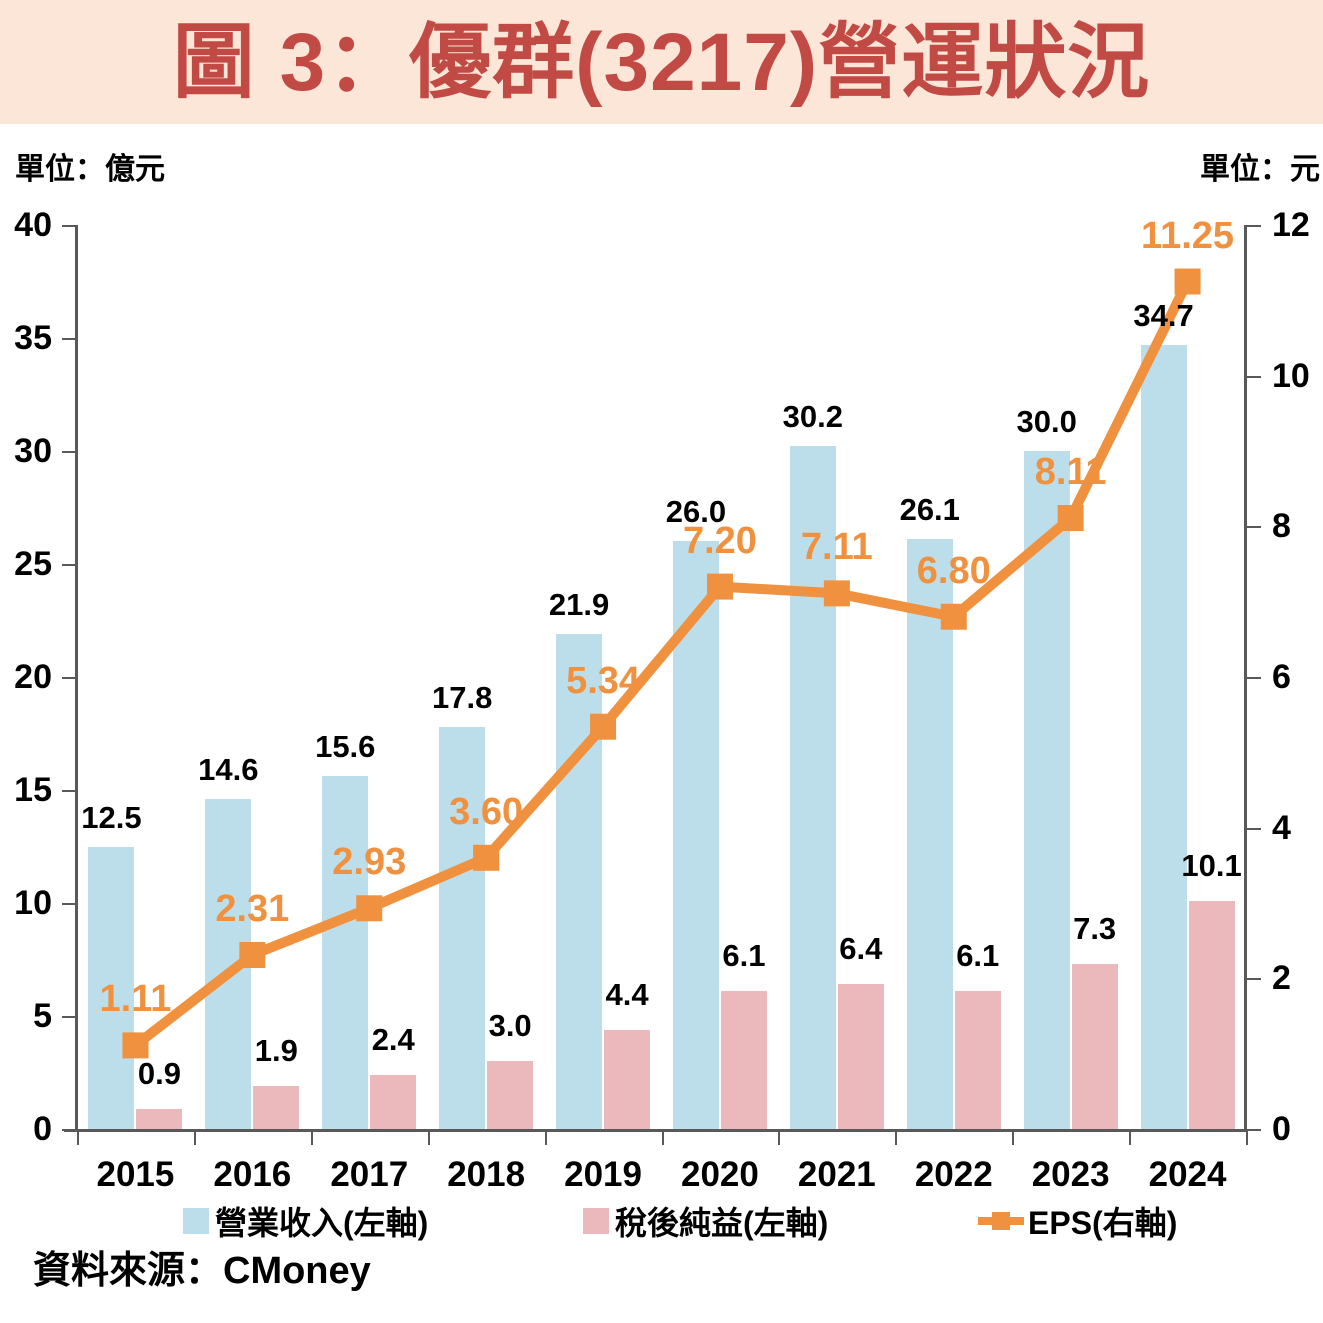 This screenshot has height=1323, width=1323. I want to click on left-axis-tick-label: 20, so click(33, 677).